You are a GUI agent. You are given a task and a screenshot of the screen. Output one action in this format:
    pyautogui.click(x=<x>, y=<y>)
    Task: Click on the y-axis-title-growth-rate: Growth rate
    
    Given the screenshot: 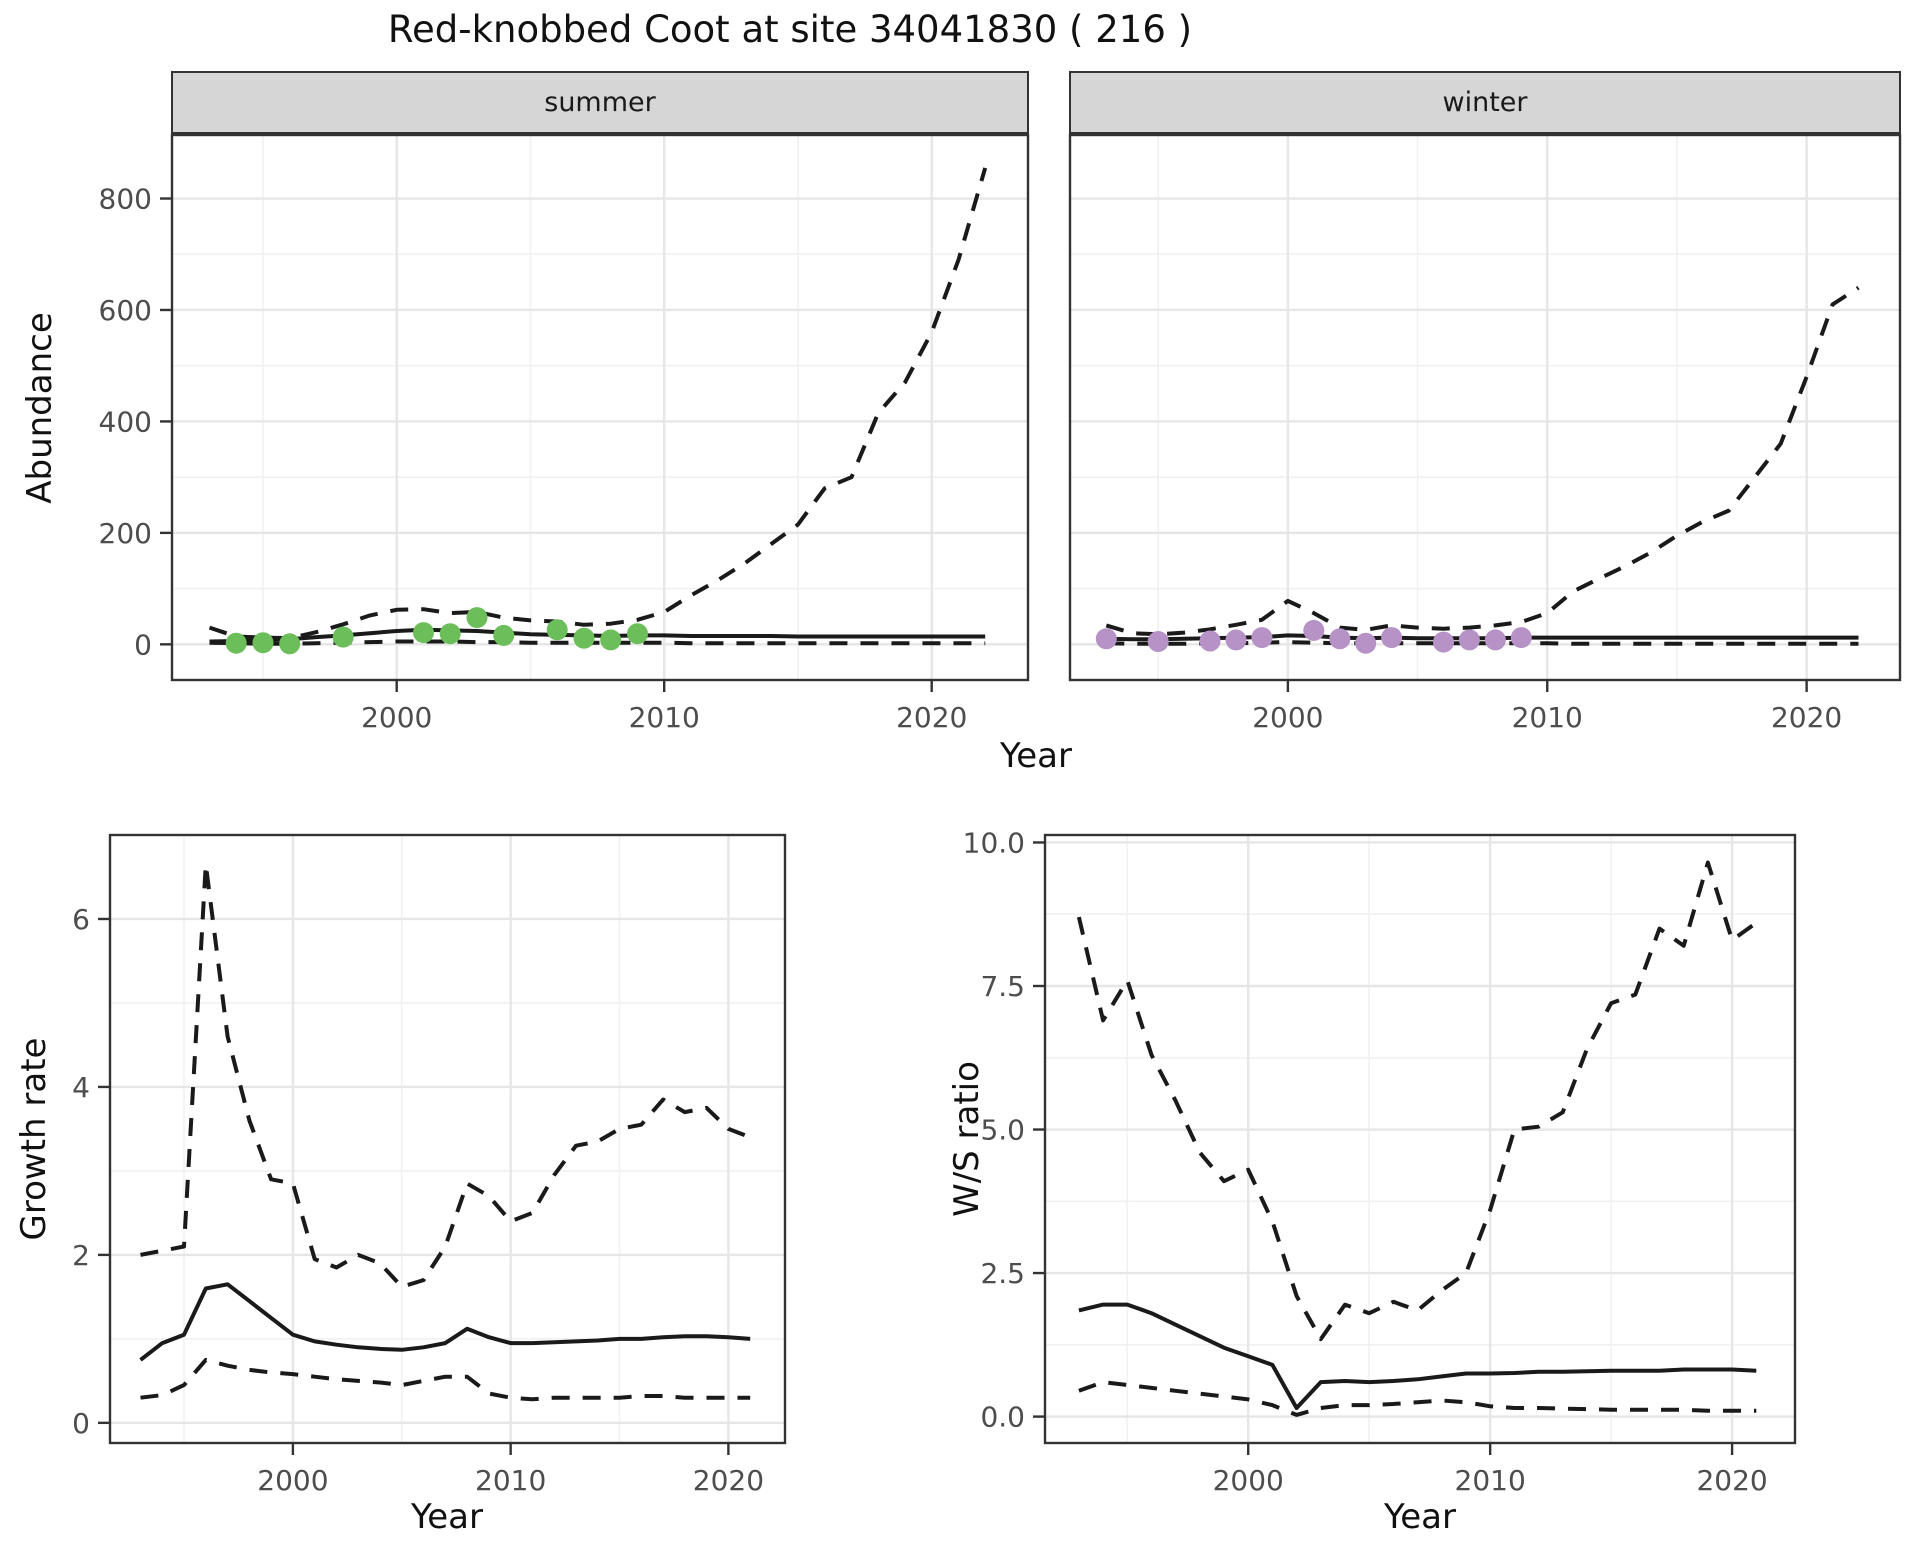 What is the action you would take?
    pyautogui.click(x=34, y=1139)
    